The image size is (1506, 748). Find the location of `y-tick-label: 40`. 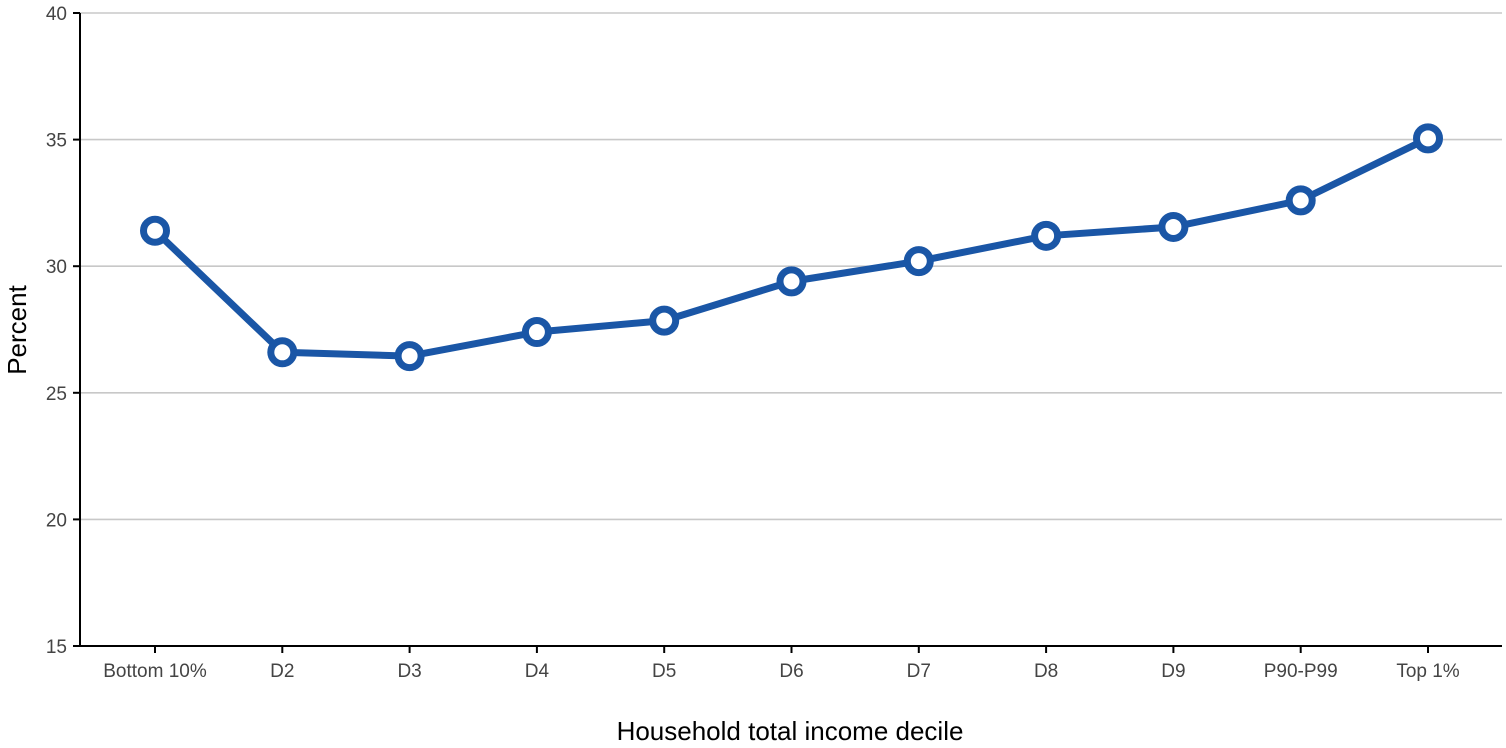

y-tick-label: 40 is located at coordinates (56, 14).